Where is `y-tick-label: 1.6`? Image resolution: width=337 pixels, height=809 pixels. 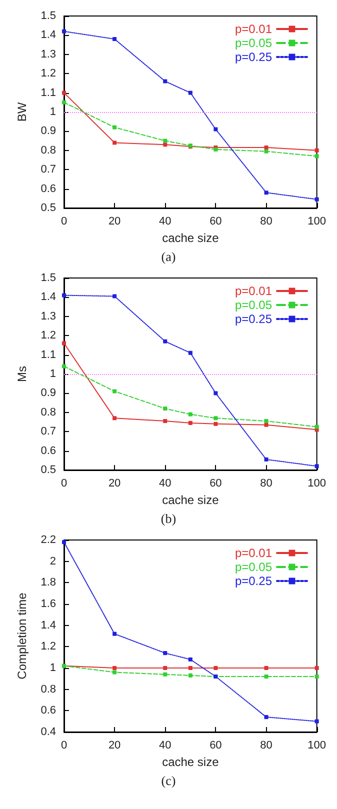 y-tick-label: 1.6 is located at coordinates (48, 604).